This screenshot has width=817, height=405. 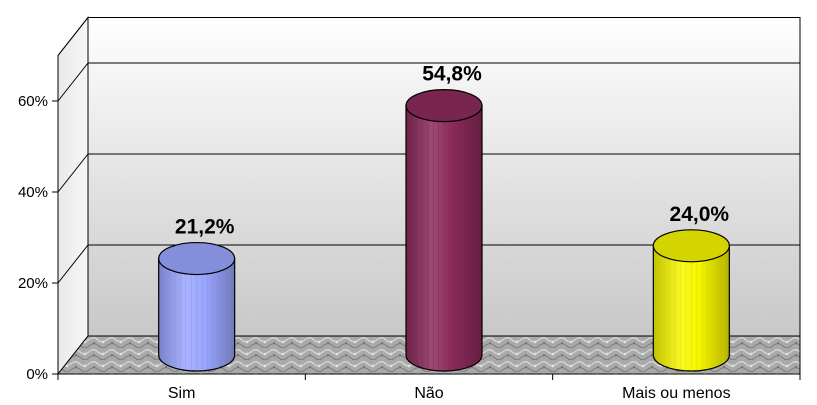 What do you see at coordinates (33, 283) in the screenshot?
I see `y-tick-label: 20%` at bounding box center [33, 283].